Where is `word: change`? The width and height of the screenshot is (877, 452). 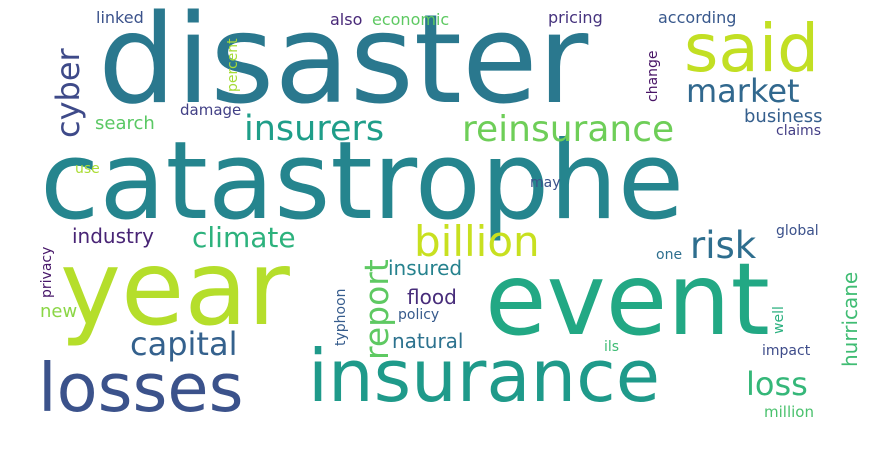 word: change is located at coordinates (653, 76).